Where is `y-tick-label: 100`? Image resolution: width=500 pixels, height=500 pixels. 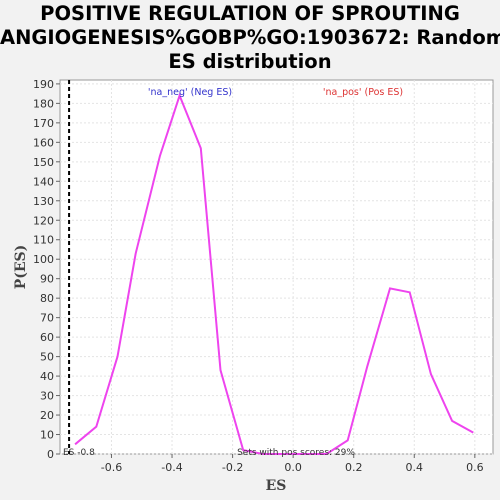
y-tick-label: 100 is located at coordinates (43, 259).